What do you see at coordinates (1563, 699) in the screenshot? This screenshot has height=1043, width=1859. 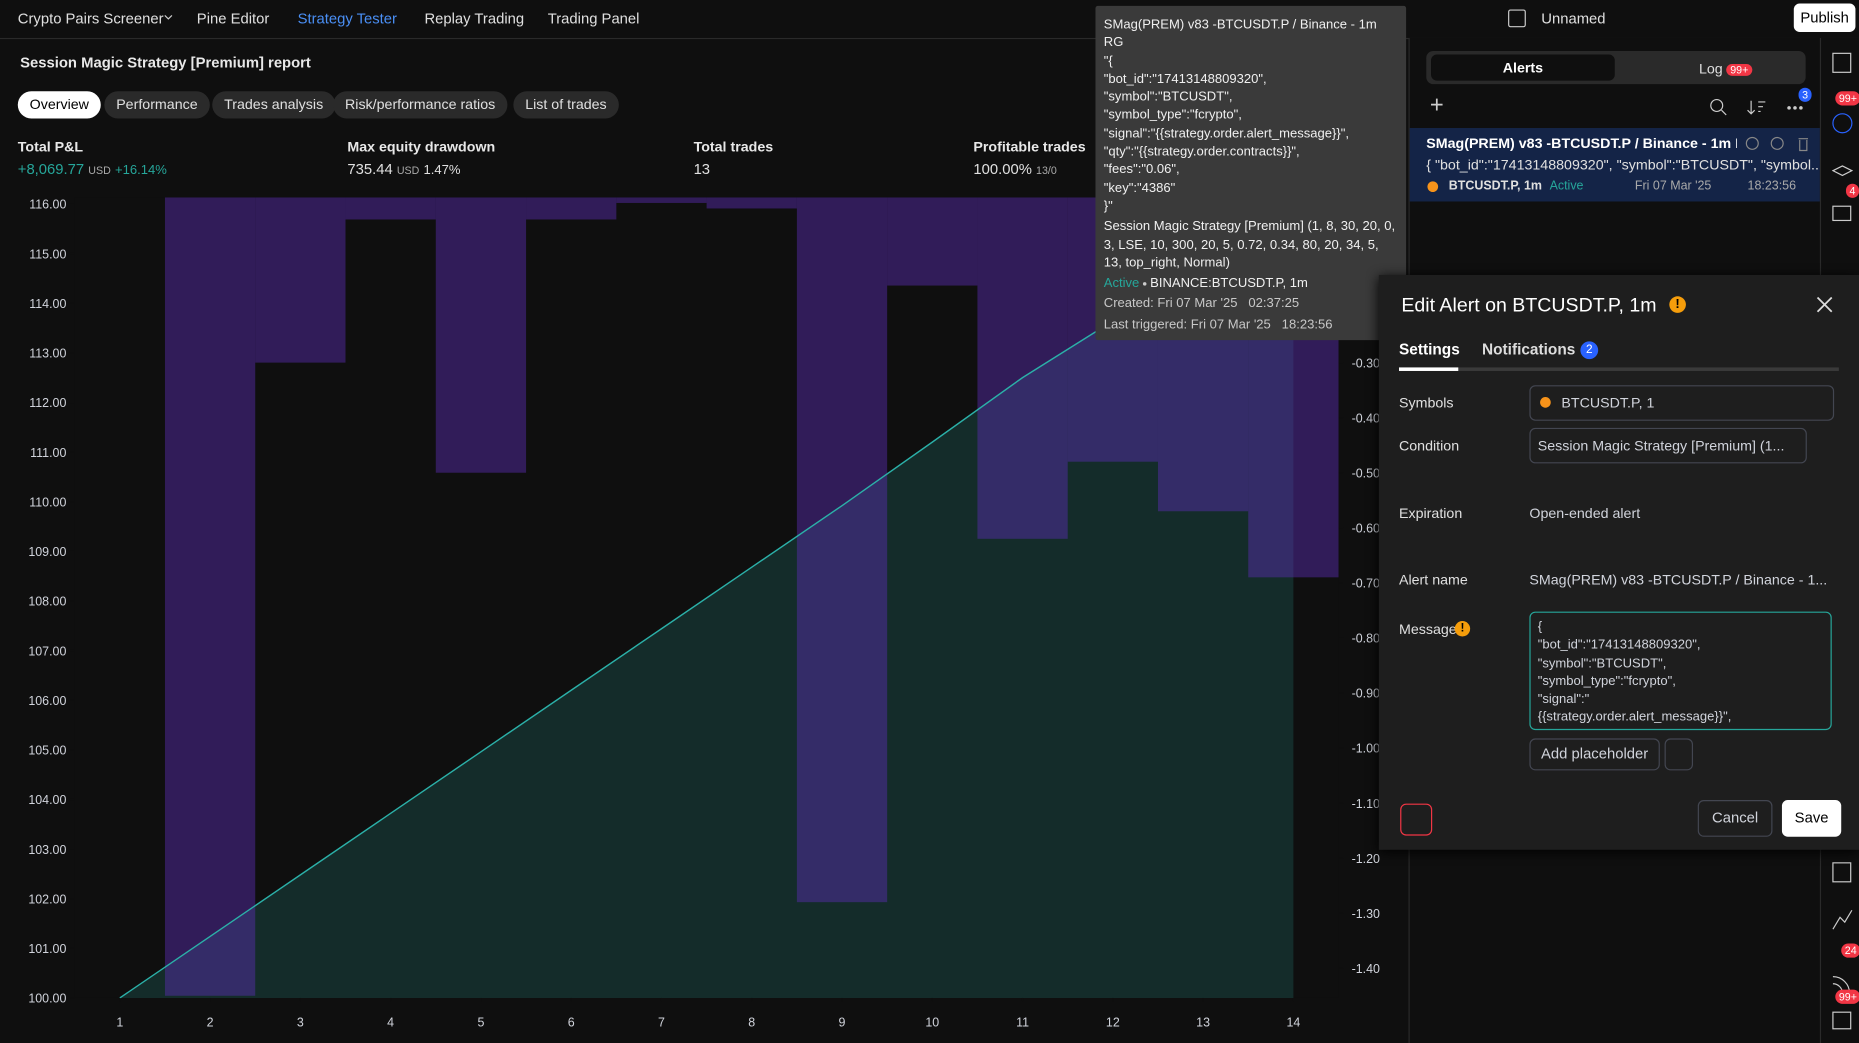 I see `message-line: "signal":"` at bounding box center [1563, 699].